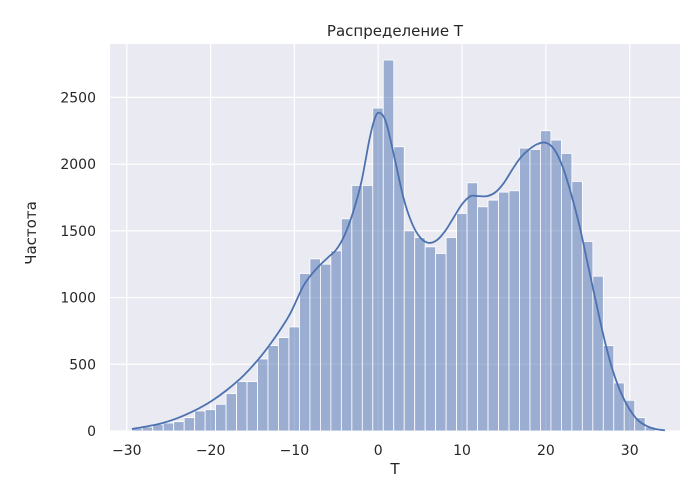  Describe the element at coordinates (78, 165) in the screenshot. I see `y-tick-label: 2000` at that location.